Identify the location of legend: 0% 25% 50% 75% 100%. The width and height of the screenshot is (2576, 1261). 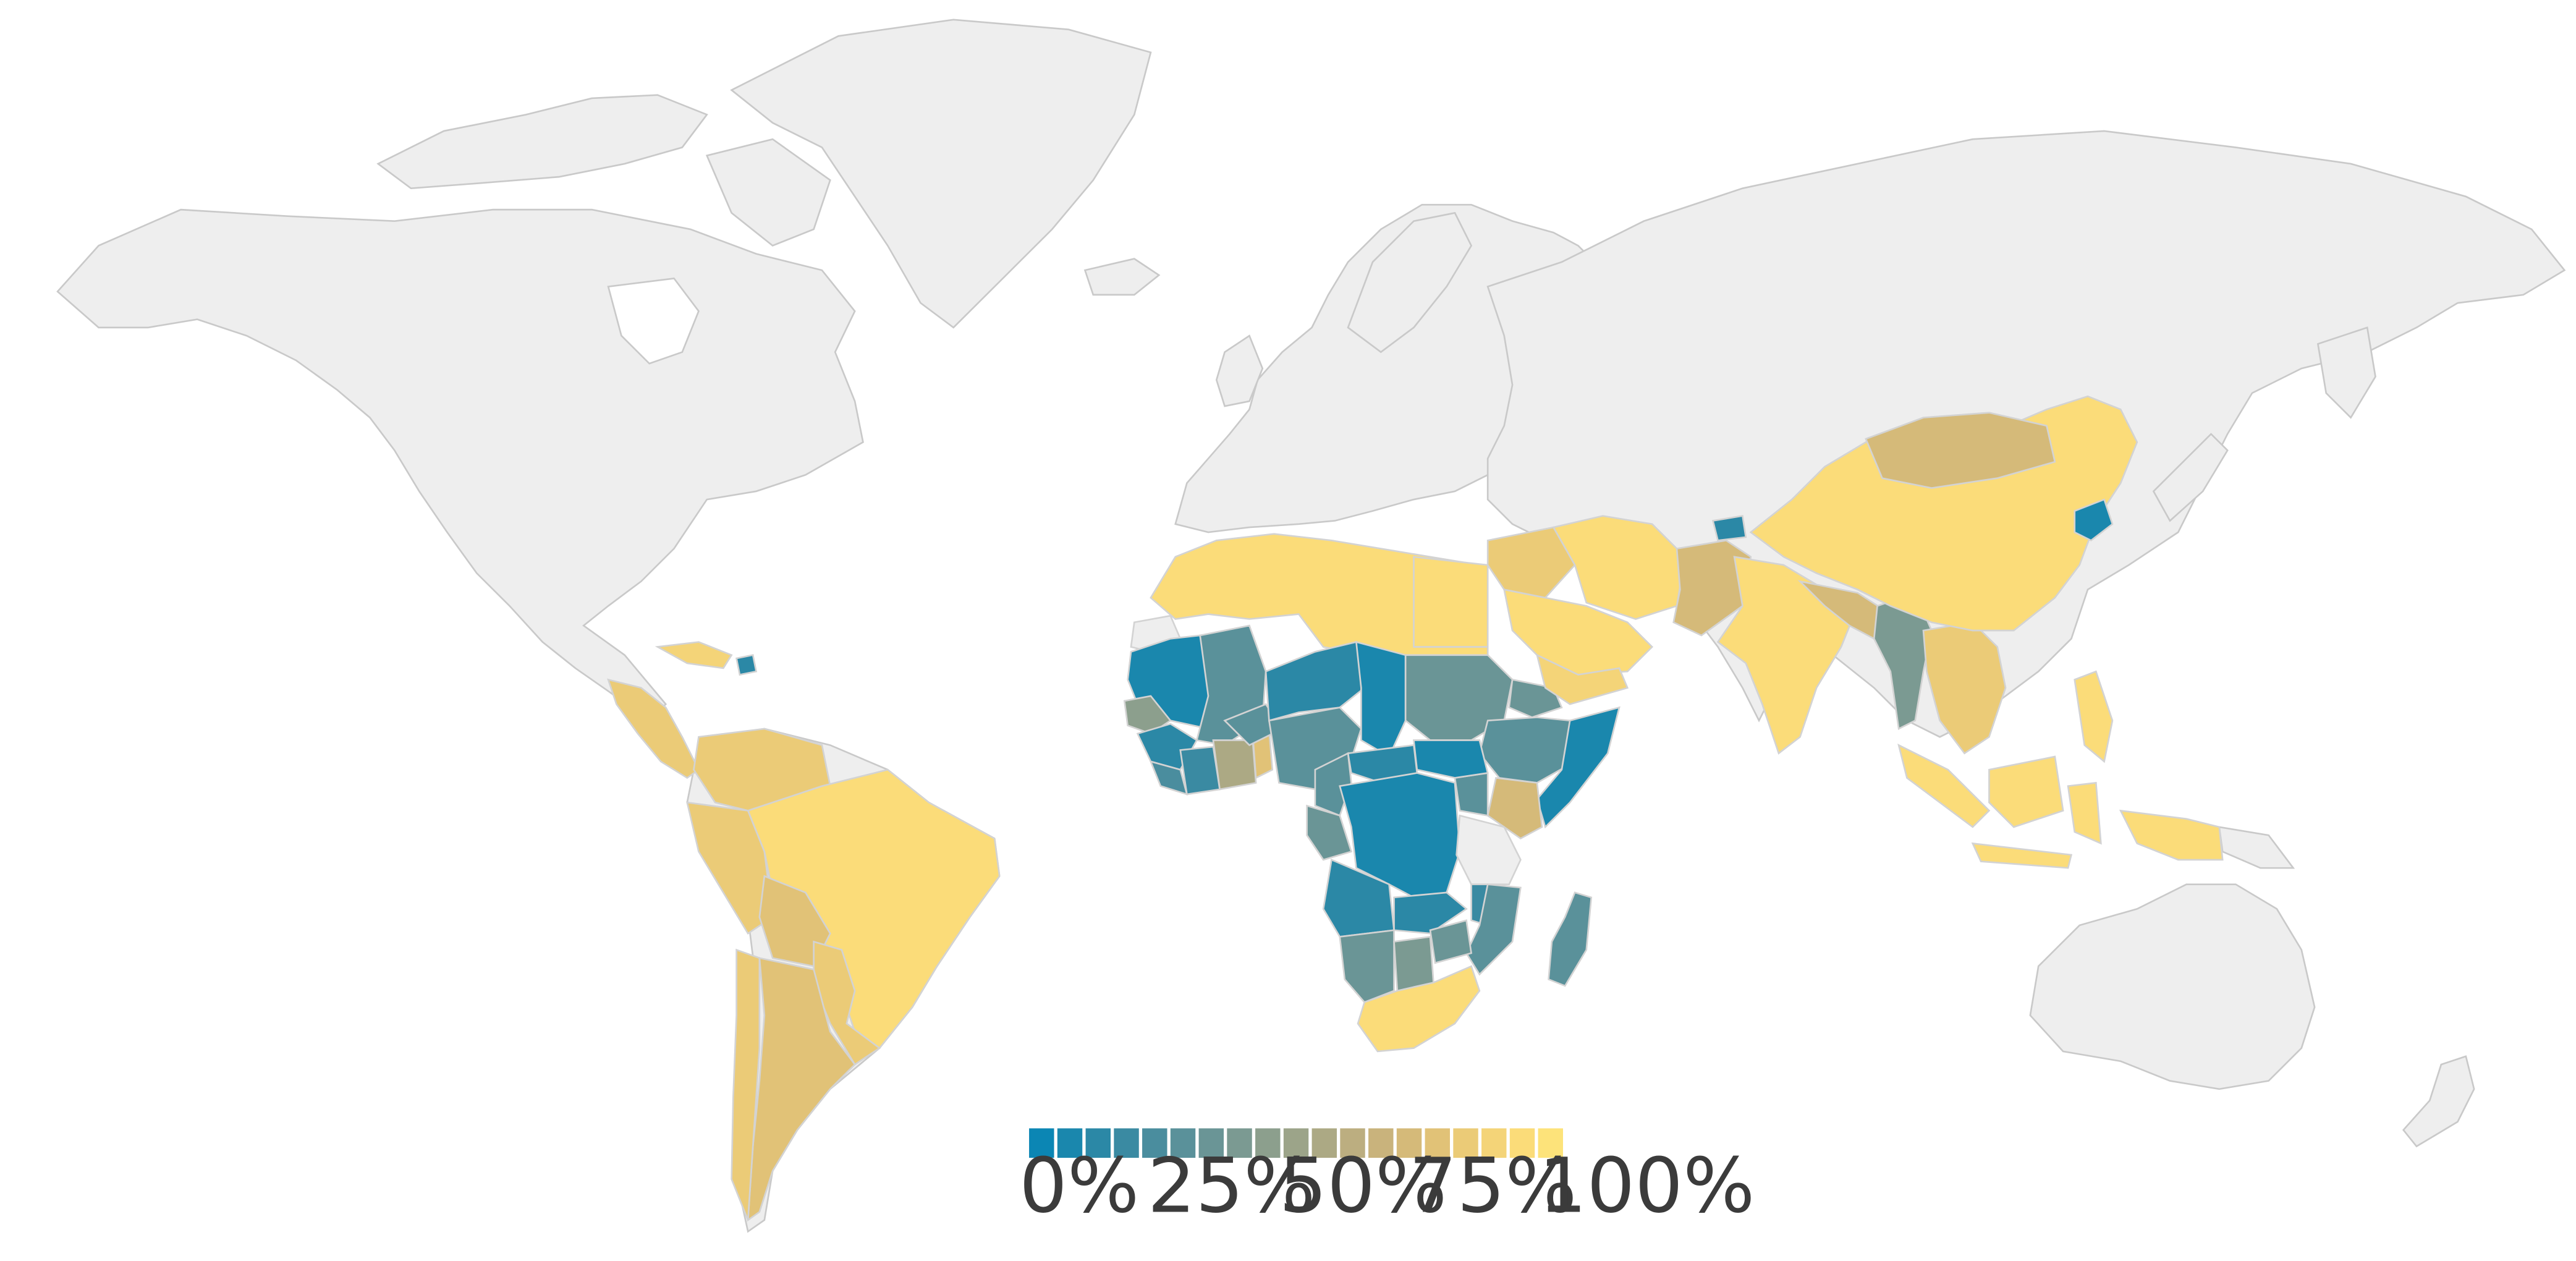
(1387, 1178).